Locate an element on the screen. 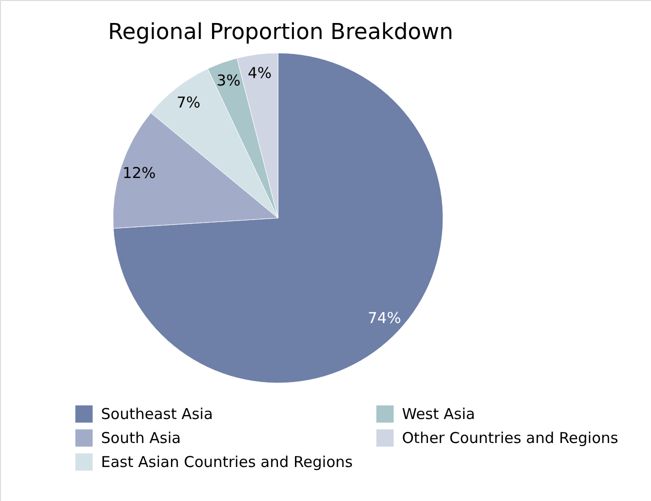  data-label: 3% is located at coordinates (228, 81).